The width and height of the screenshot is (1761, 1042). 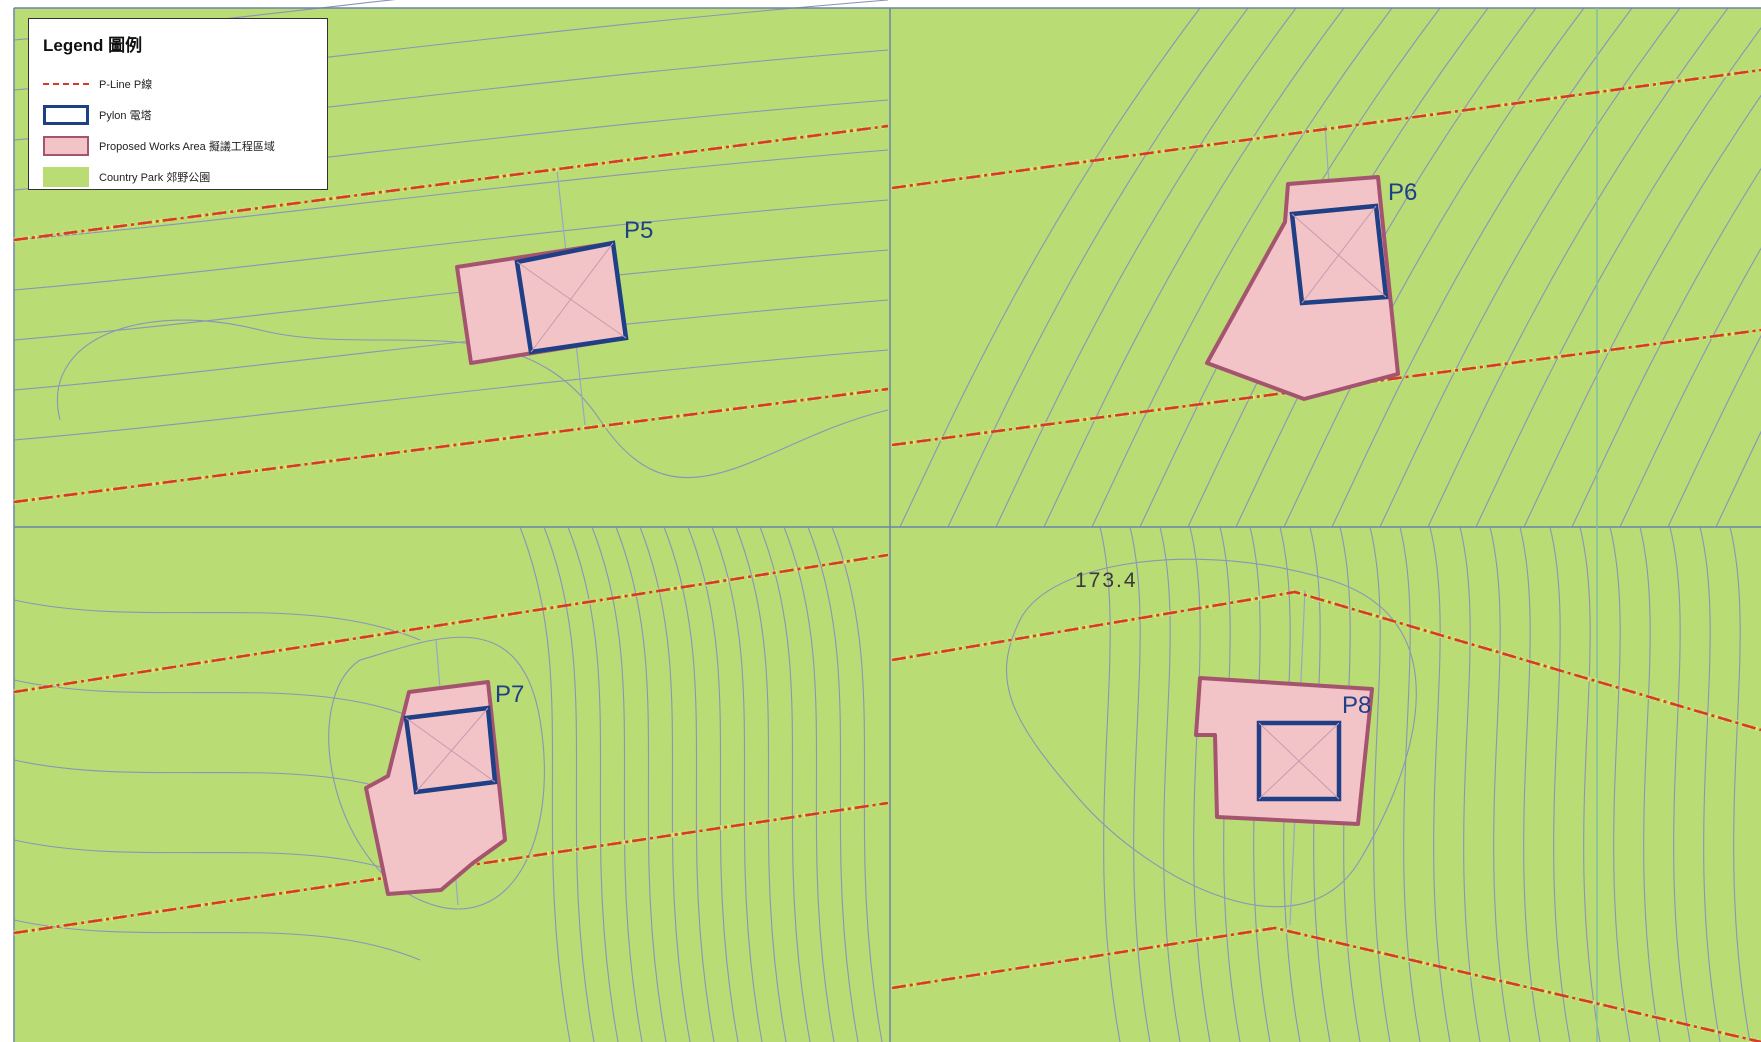 I want to click on pline-swatch-icon, so click(x=66, y=83).